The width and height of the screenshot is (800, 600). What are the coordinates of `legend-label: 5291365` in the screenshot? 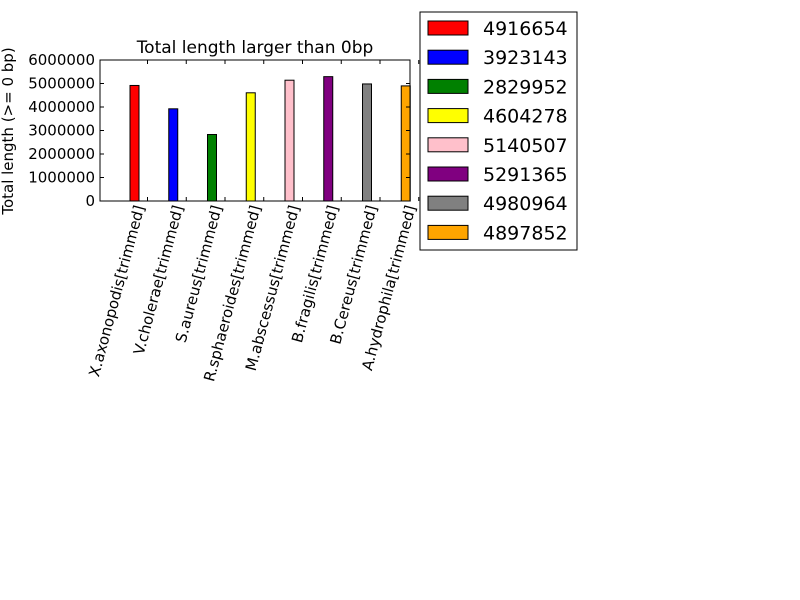 It's located at (525, 175).